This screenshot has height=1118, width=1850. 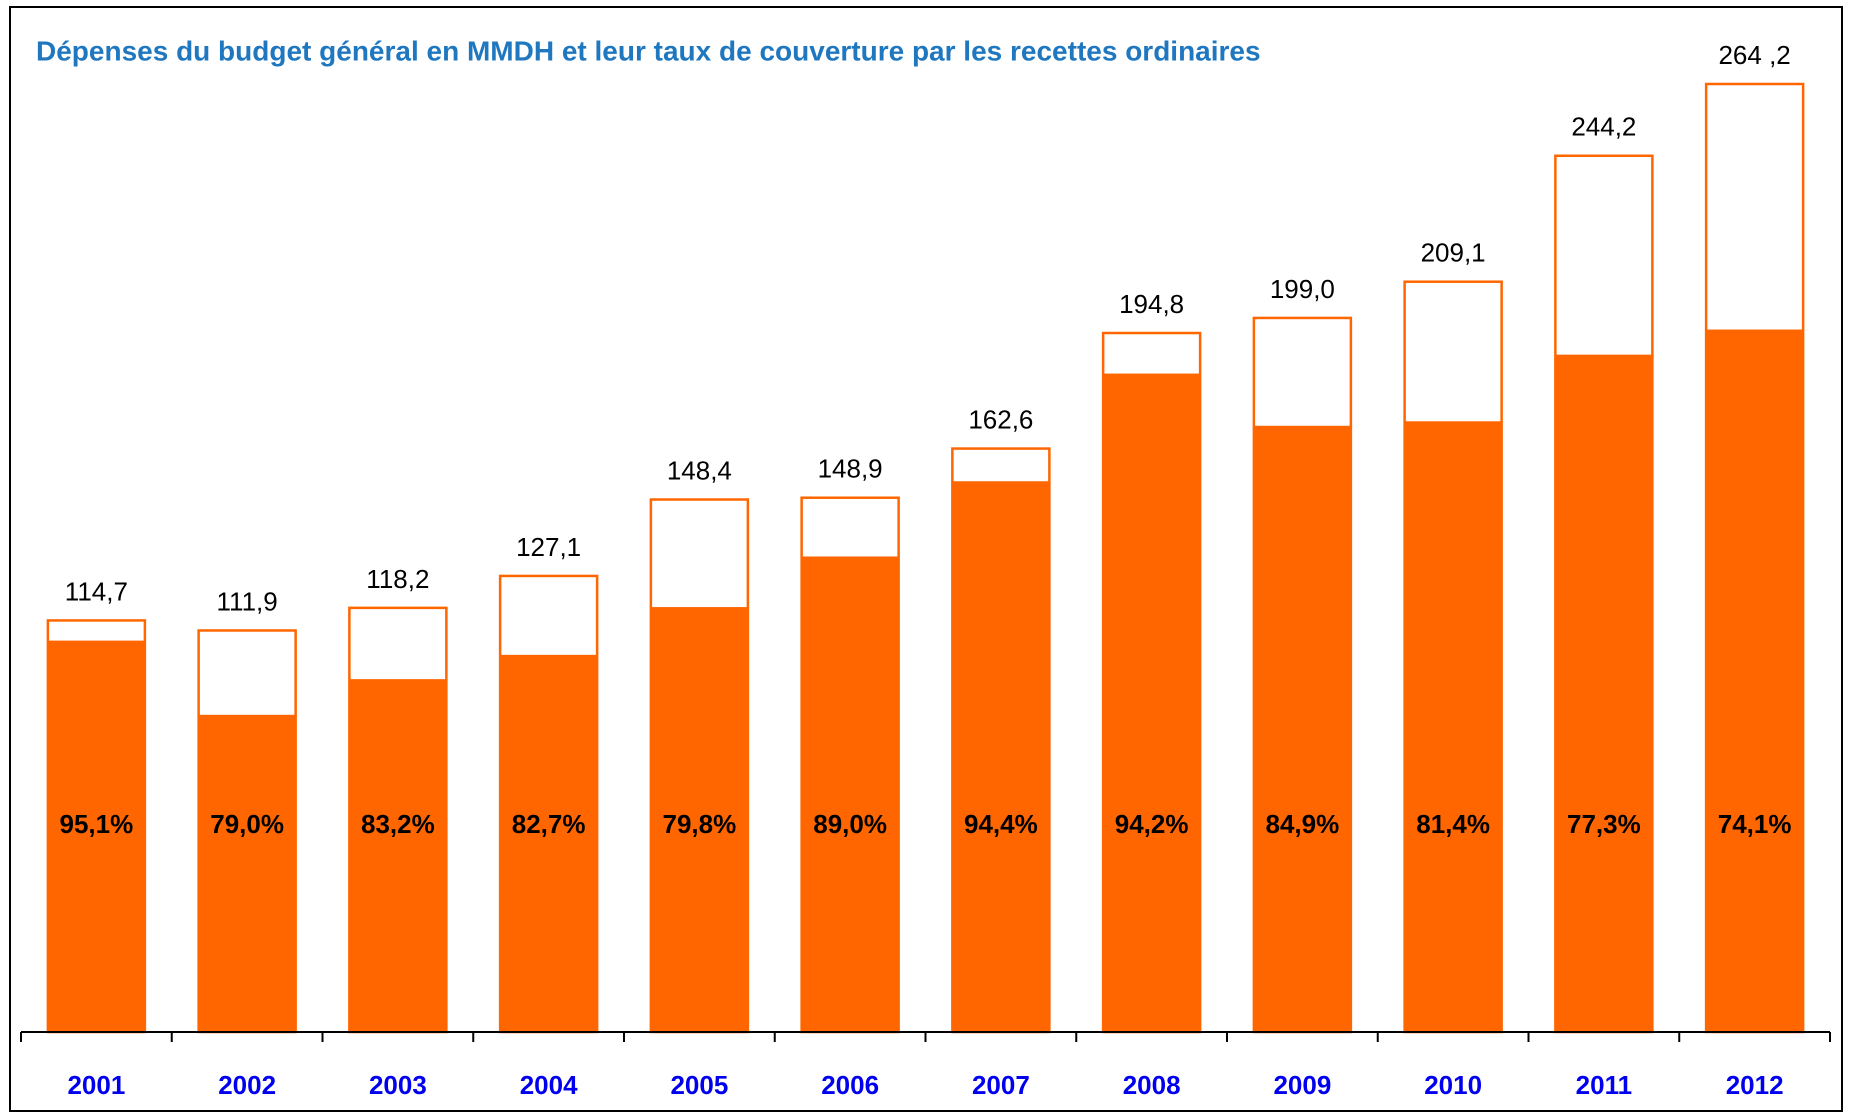 What do you see at coordinates (1604, 824) in the screenshot?
I see `coverage-label: 77,3%` at bounding box center [1604, 824].